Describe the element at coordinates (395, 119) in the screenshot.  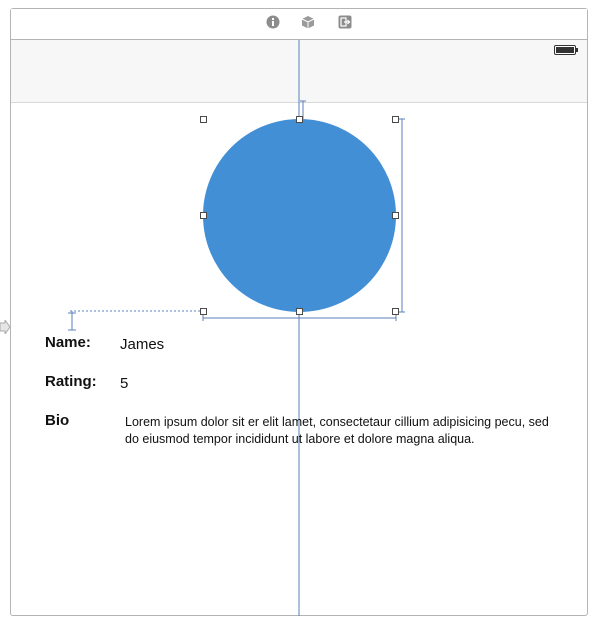
I see `resize-handle-top-right` at that location.